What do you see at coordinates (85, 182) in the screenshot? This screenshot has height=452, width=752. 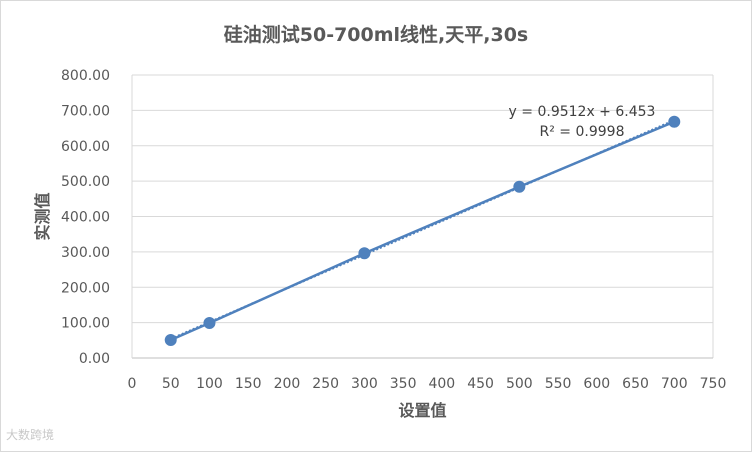 I see `y-tick-label: 500.00` at bounding box center [85, 182].